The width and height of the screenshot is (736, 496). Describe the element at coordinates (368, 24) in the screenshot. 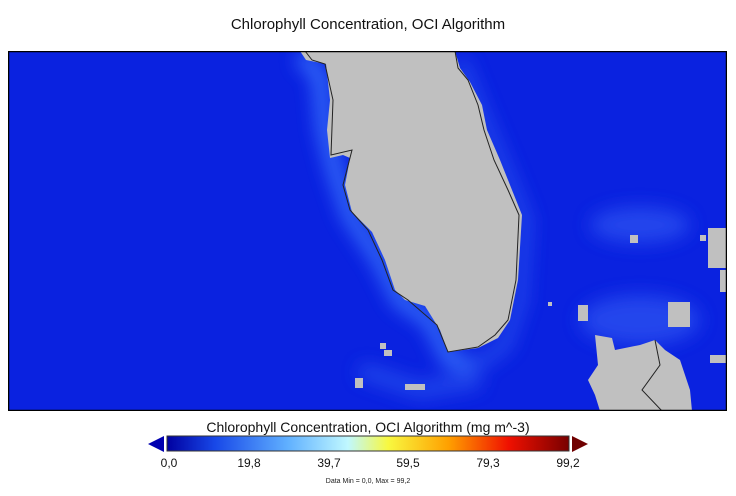

I see `map-title: Chlorophyll Concentration, OCI Algorithm` at that location.